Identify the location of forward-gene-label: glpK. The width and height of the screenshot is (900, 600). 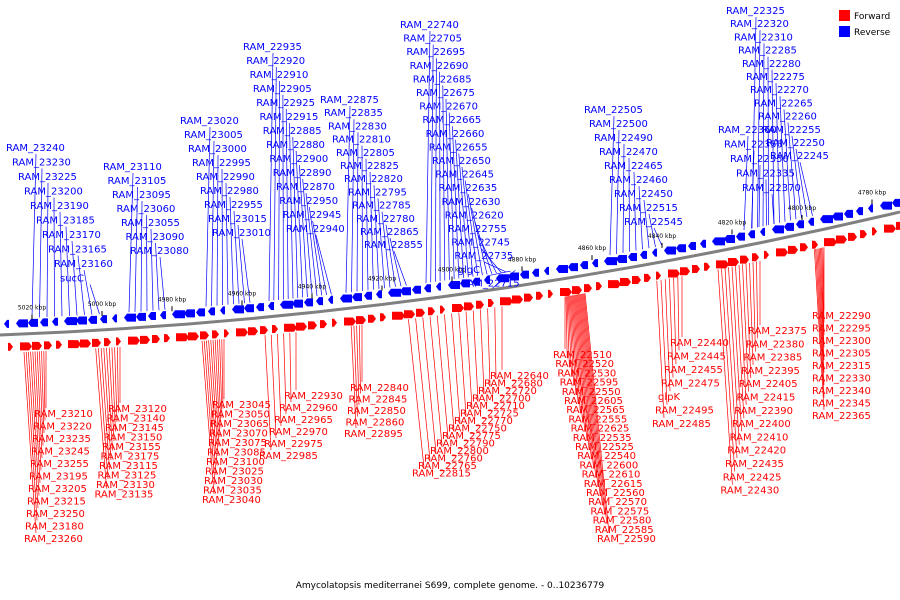
(669, 397).